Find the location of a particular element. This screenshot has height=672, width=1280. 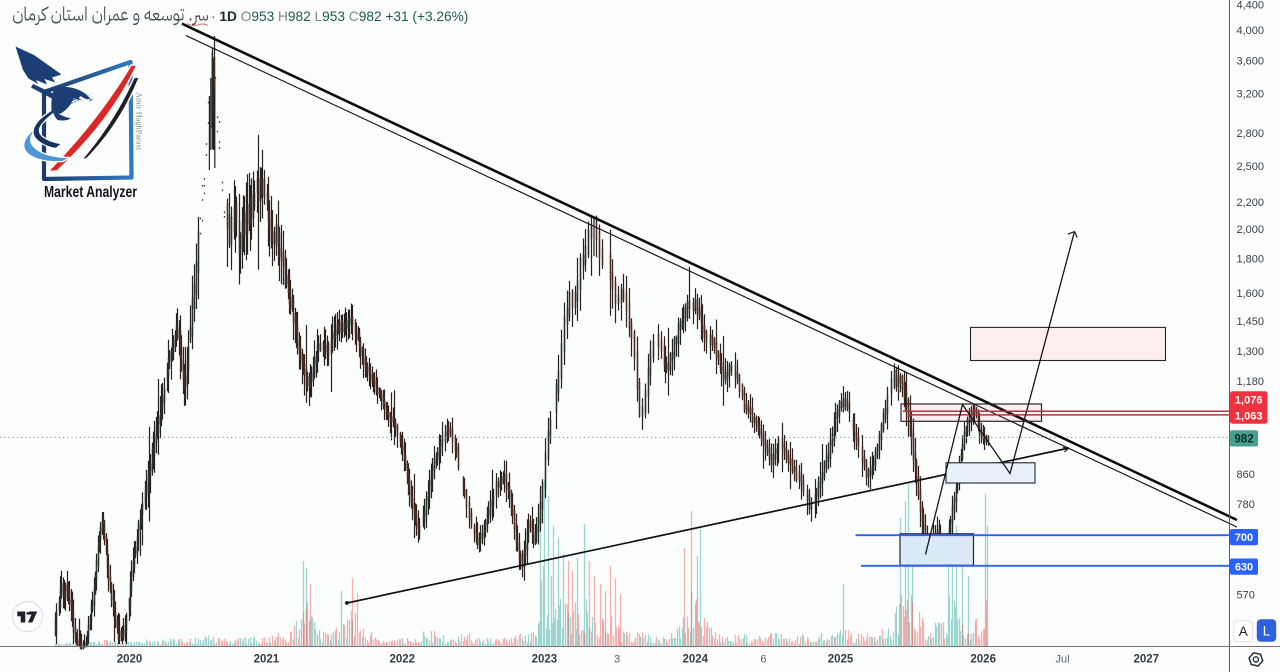

svg-text: A is located at coordinates (1243, 631).